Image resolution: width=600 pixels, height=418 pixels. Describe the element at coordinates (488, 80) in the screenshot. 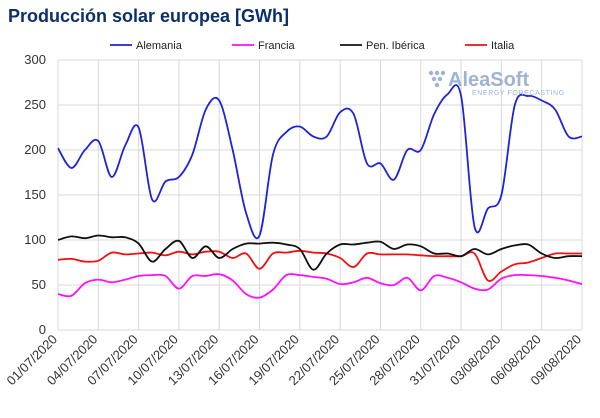

I see `logo-name: AleaSoft` at that location.